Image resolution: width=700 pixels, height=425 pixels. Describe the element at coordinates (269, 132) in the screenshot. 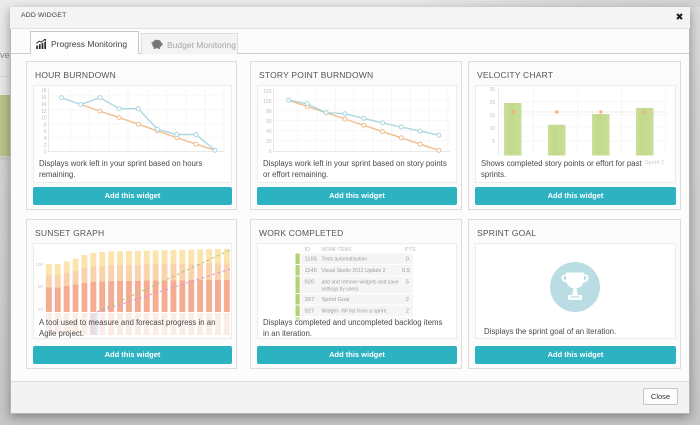

I see `svg-text: 40` at that location.